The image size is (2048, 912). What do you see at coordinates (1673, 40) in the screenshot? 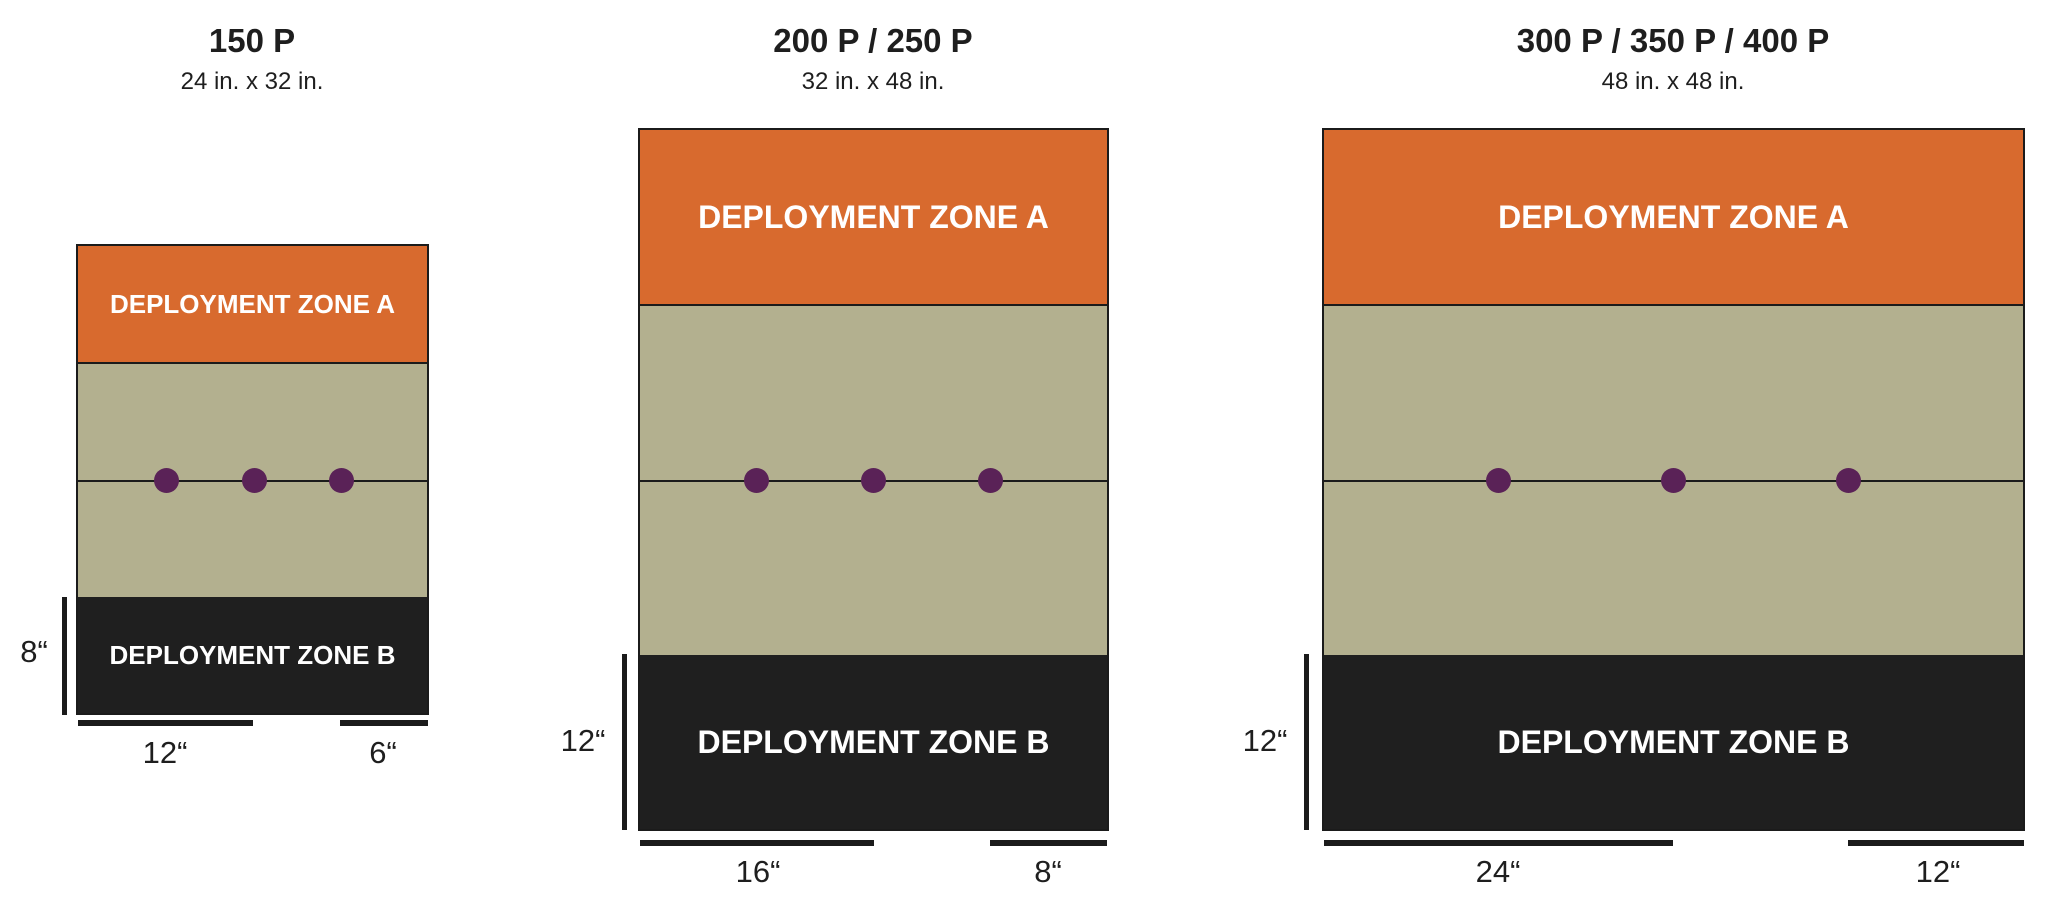
I see `map-300-title: 300 P / 350 P / 400 P` at bounding box center [1673, 40].